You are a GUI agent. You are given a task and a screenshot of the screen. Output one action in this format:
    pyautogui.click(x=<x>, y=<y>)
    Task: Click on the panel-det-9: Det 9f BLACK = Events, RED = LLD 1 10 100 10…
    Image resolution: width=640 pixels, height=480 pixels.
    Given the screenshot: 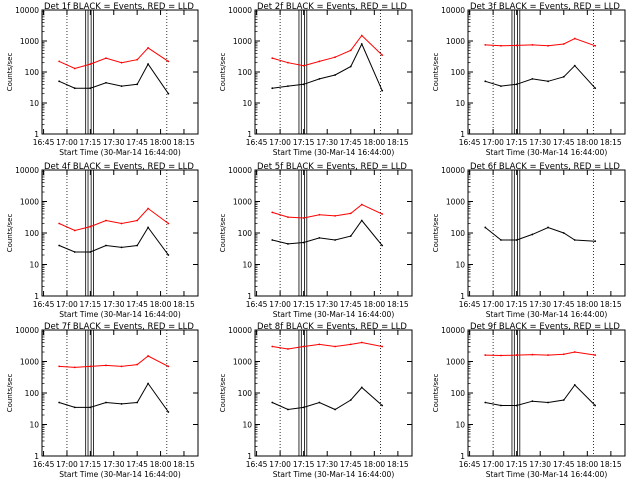 What is the action you would take?
    pyautogui.click(x=529, y=400)
    